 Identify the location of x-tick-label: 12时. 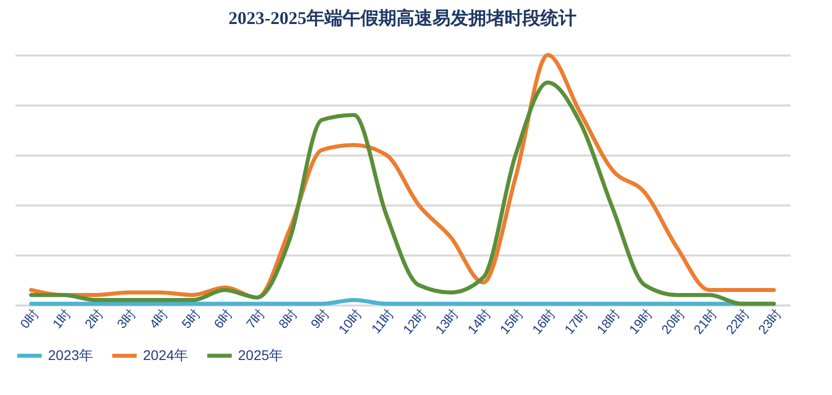
(415, 321).